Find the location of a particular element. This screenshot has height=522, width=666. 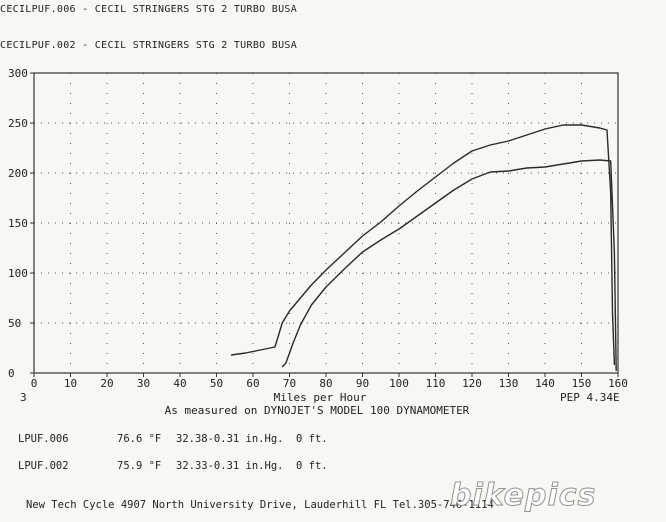

x-tick-label: 120 is located at coordinates (472, 383).